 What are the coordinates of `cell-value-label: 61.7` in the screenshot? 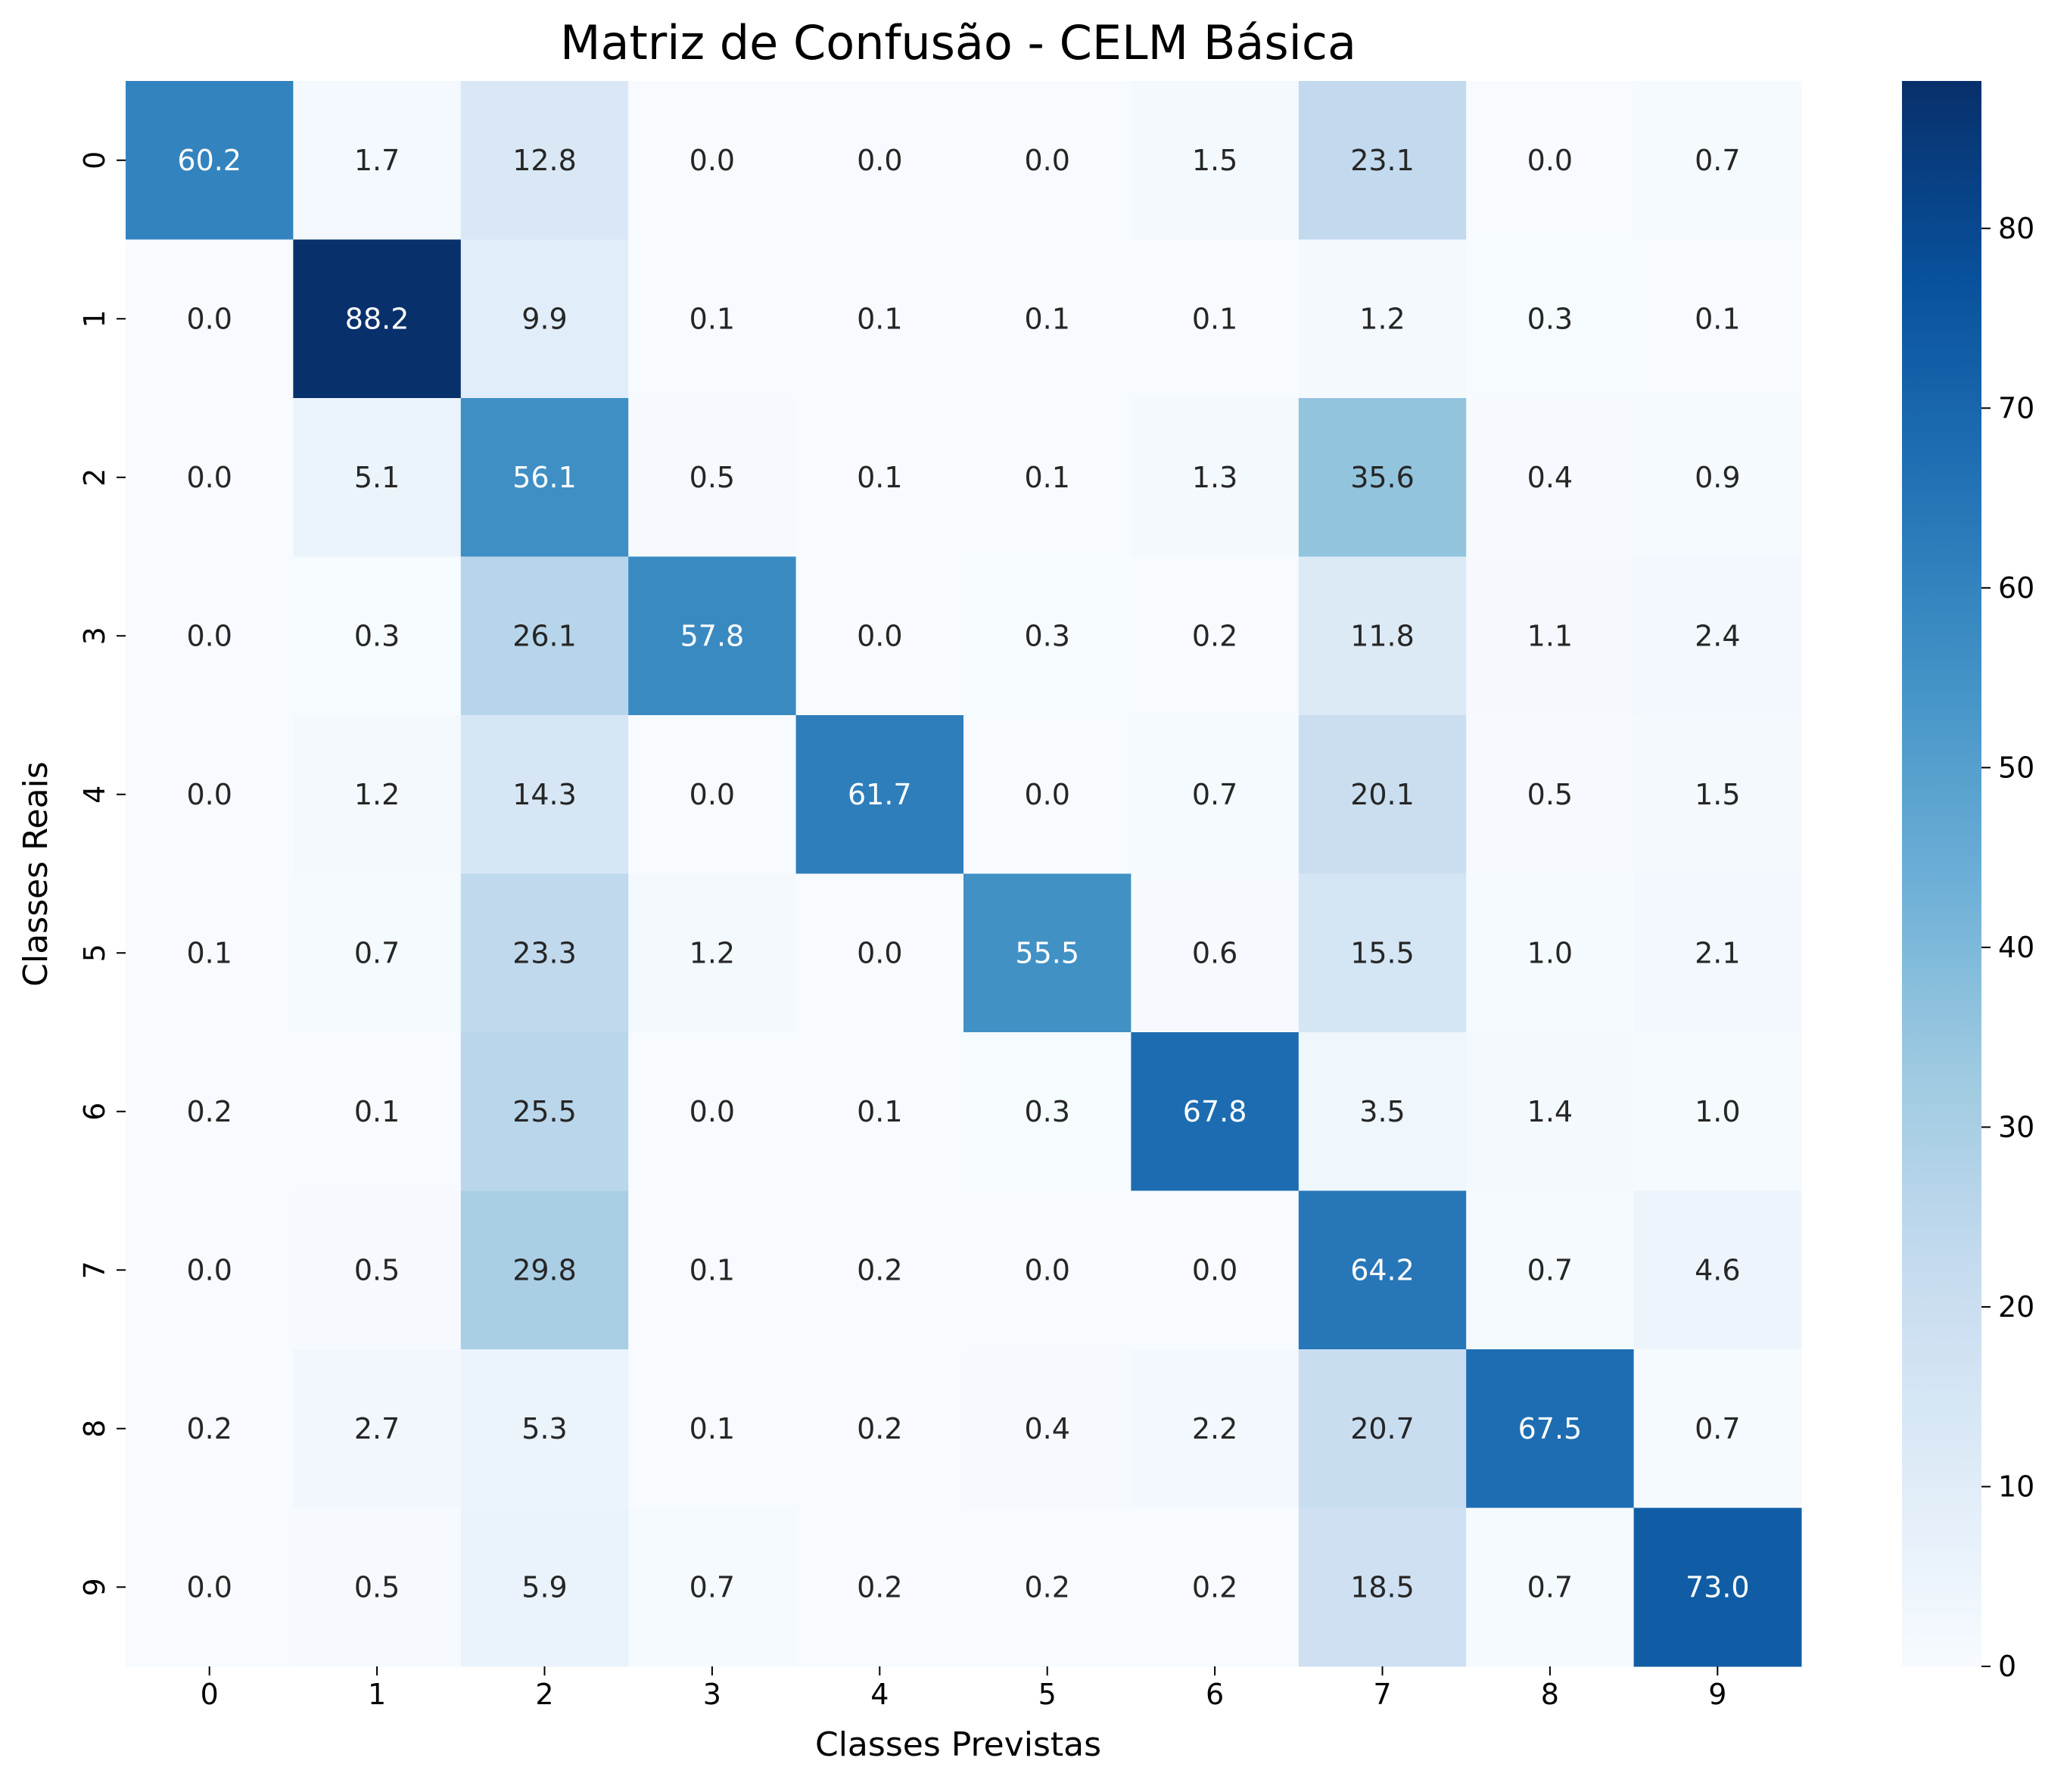 It's located at (880, 794).